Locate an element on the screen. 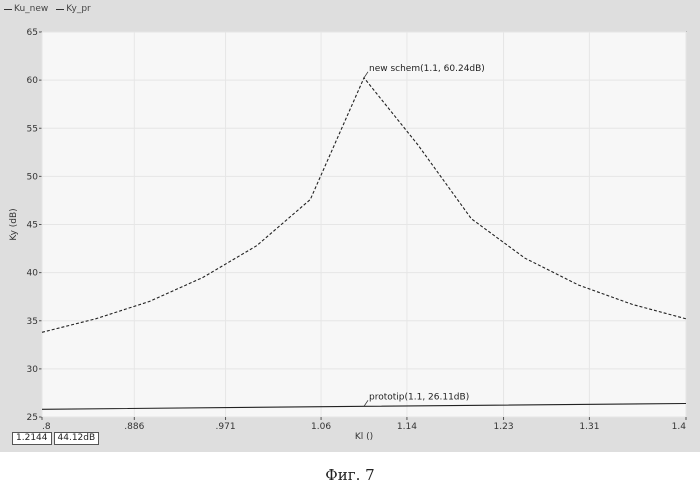 The image size is (700, 497). x-tick-label: 1.31 is located at coordinates (589, 427).